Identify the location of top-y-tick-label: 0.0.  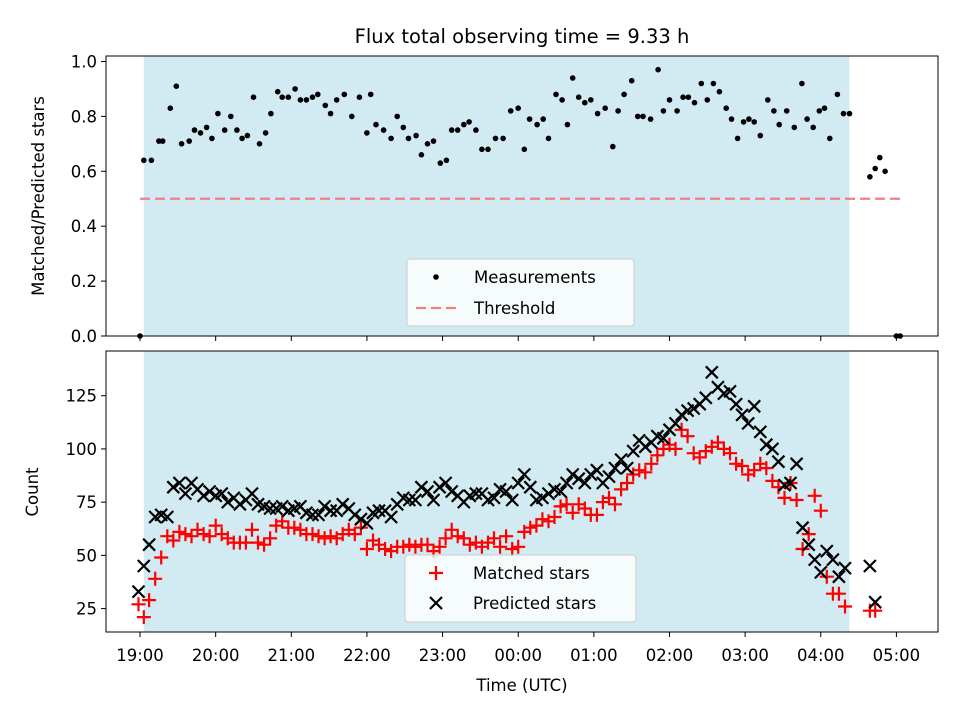
(84, 336).